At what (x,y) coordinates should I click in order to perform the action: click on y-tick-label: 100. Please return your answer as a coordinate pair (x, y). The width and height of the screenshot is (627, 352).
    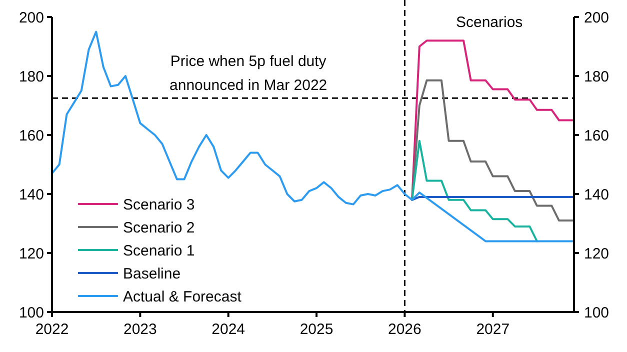
    Looking at the image, I should click on (31, 313).